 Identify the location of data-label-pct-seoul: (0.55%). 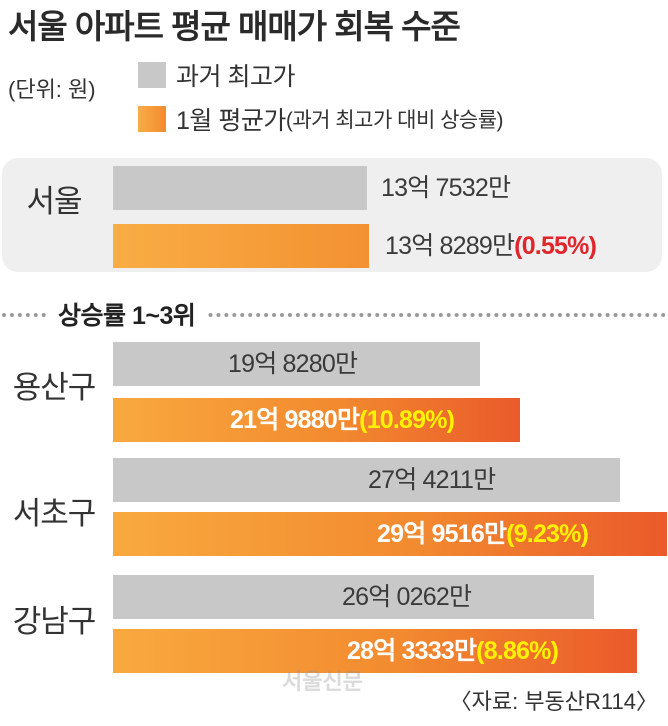
(555, 246).